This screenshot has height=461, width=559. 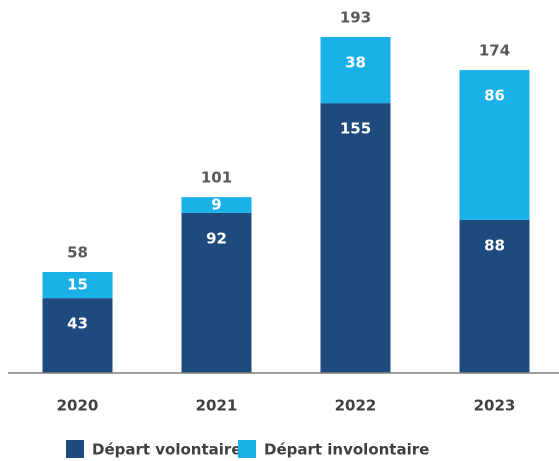 I want to click on total-label: 101, so click(x=216, y=178).